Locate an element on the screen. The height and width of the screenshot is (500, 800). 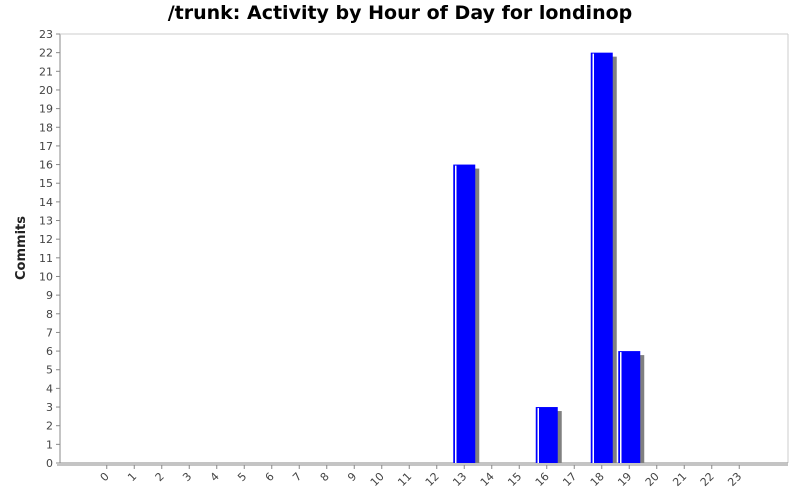
y-tick-label: 11 is located at coordinates (46, 258).